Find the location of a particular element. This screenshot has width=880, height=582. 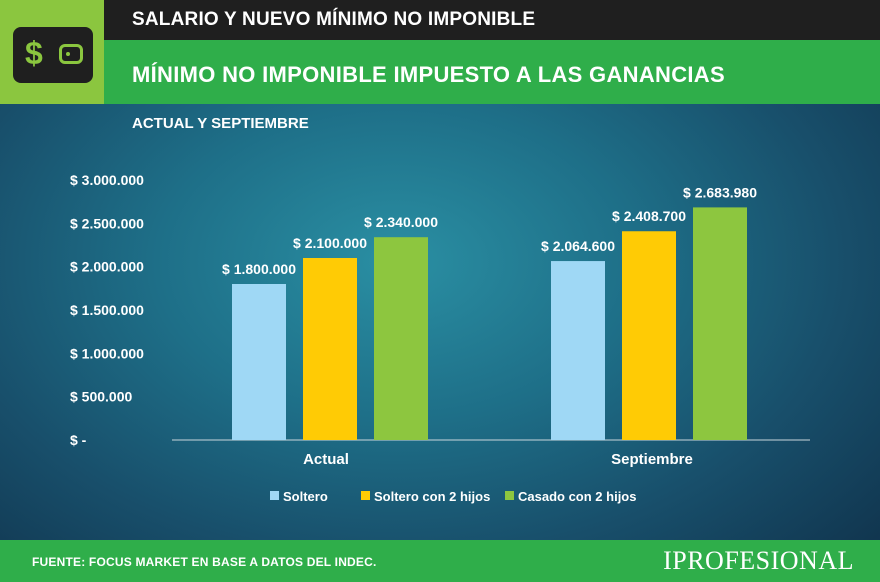

header-title: SALARIO Y NUEVO MÍNIMO NO IMPONIBLE is located at coordinates (334, 19).